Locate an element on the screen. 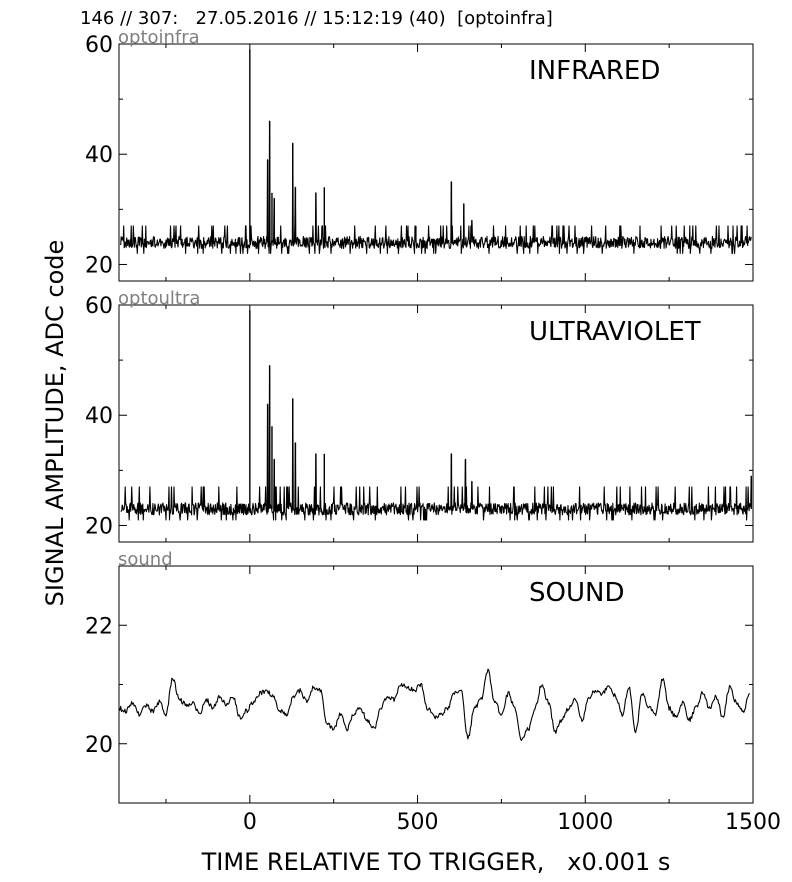 Image resolution: width=792 pixels, height=882 pixels. trace-line-sound is located at coordinates (435, 704).